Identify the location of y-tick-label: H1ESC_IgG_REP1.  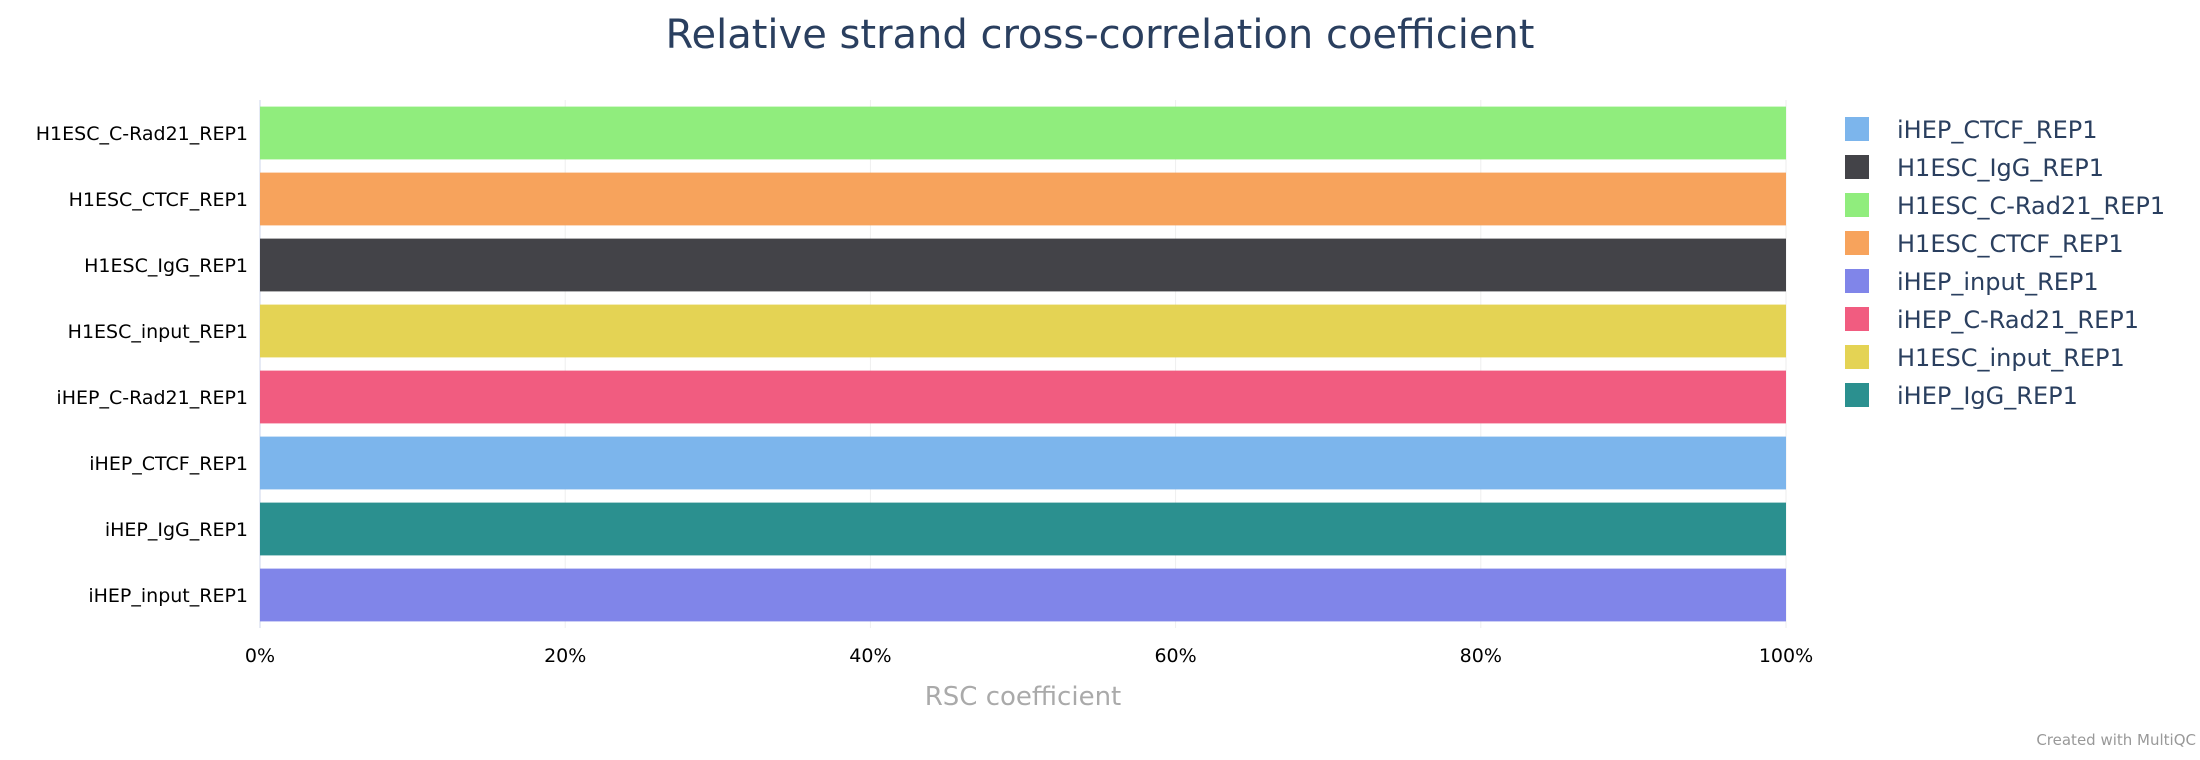
(166, 266).